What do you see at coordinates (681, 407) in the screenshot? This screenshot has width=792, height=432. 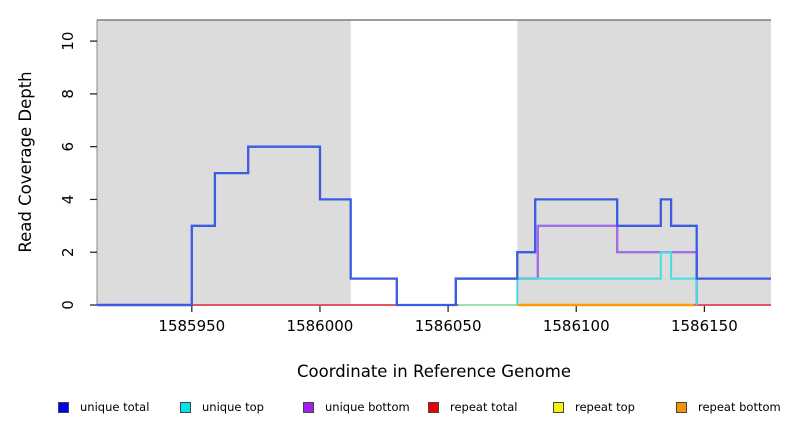 I see `legend-swatch-repeat-bottom` at bounding box center [681, 407].